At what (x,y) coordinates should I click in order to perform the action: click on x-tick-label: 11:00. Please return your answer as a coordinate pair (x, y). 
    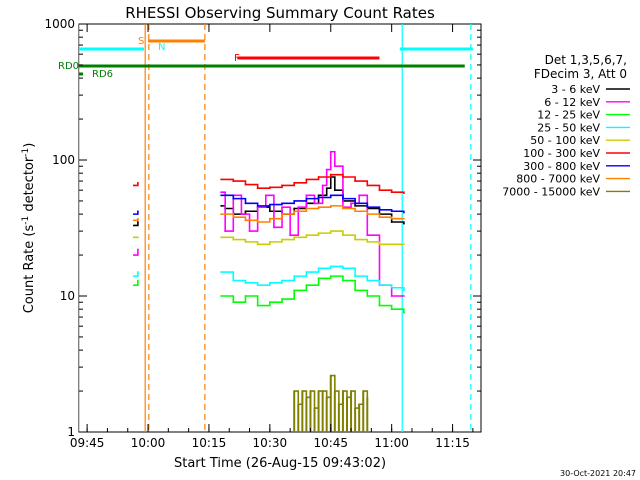
    Looking at the image, I should click on (391, 443).